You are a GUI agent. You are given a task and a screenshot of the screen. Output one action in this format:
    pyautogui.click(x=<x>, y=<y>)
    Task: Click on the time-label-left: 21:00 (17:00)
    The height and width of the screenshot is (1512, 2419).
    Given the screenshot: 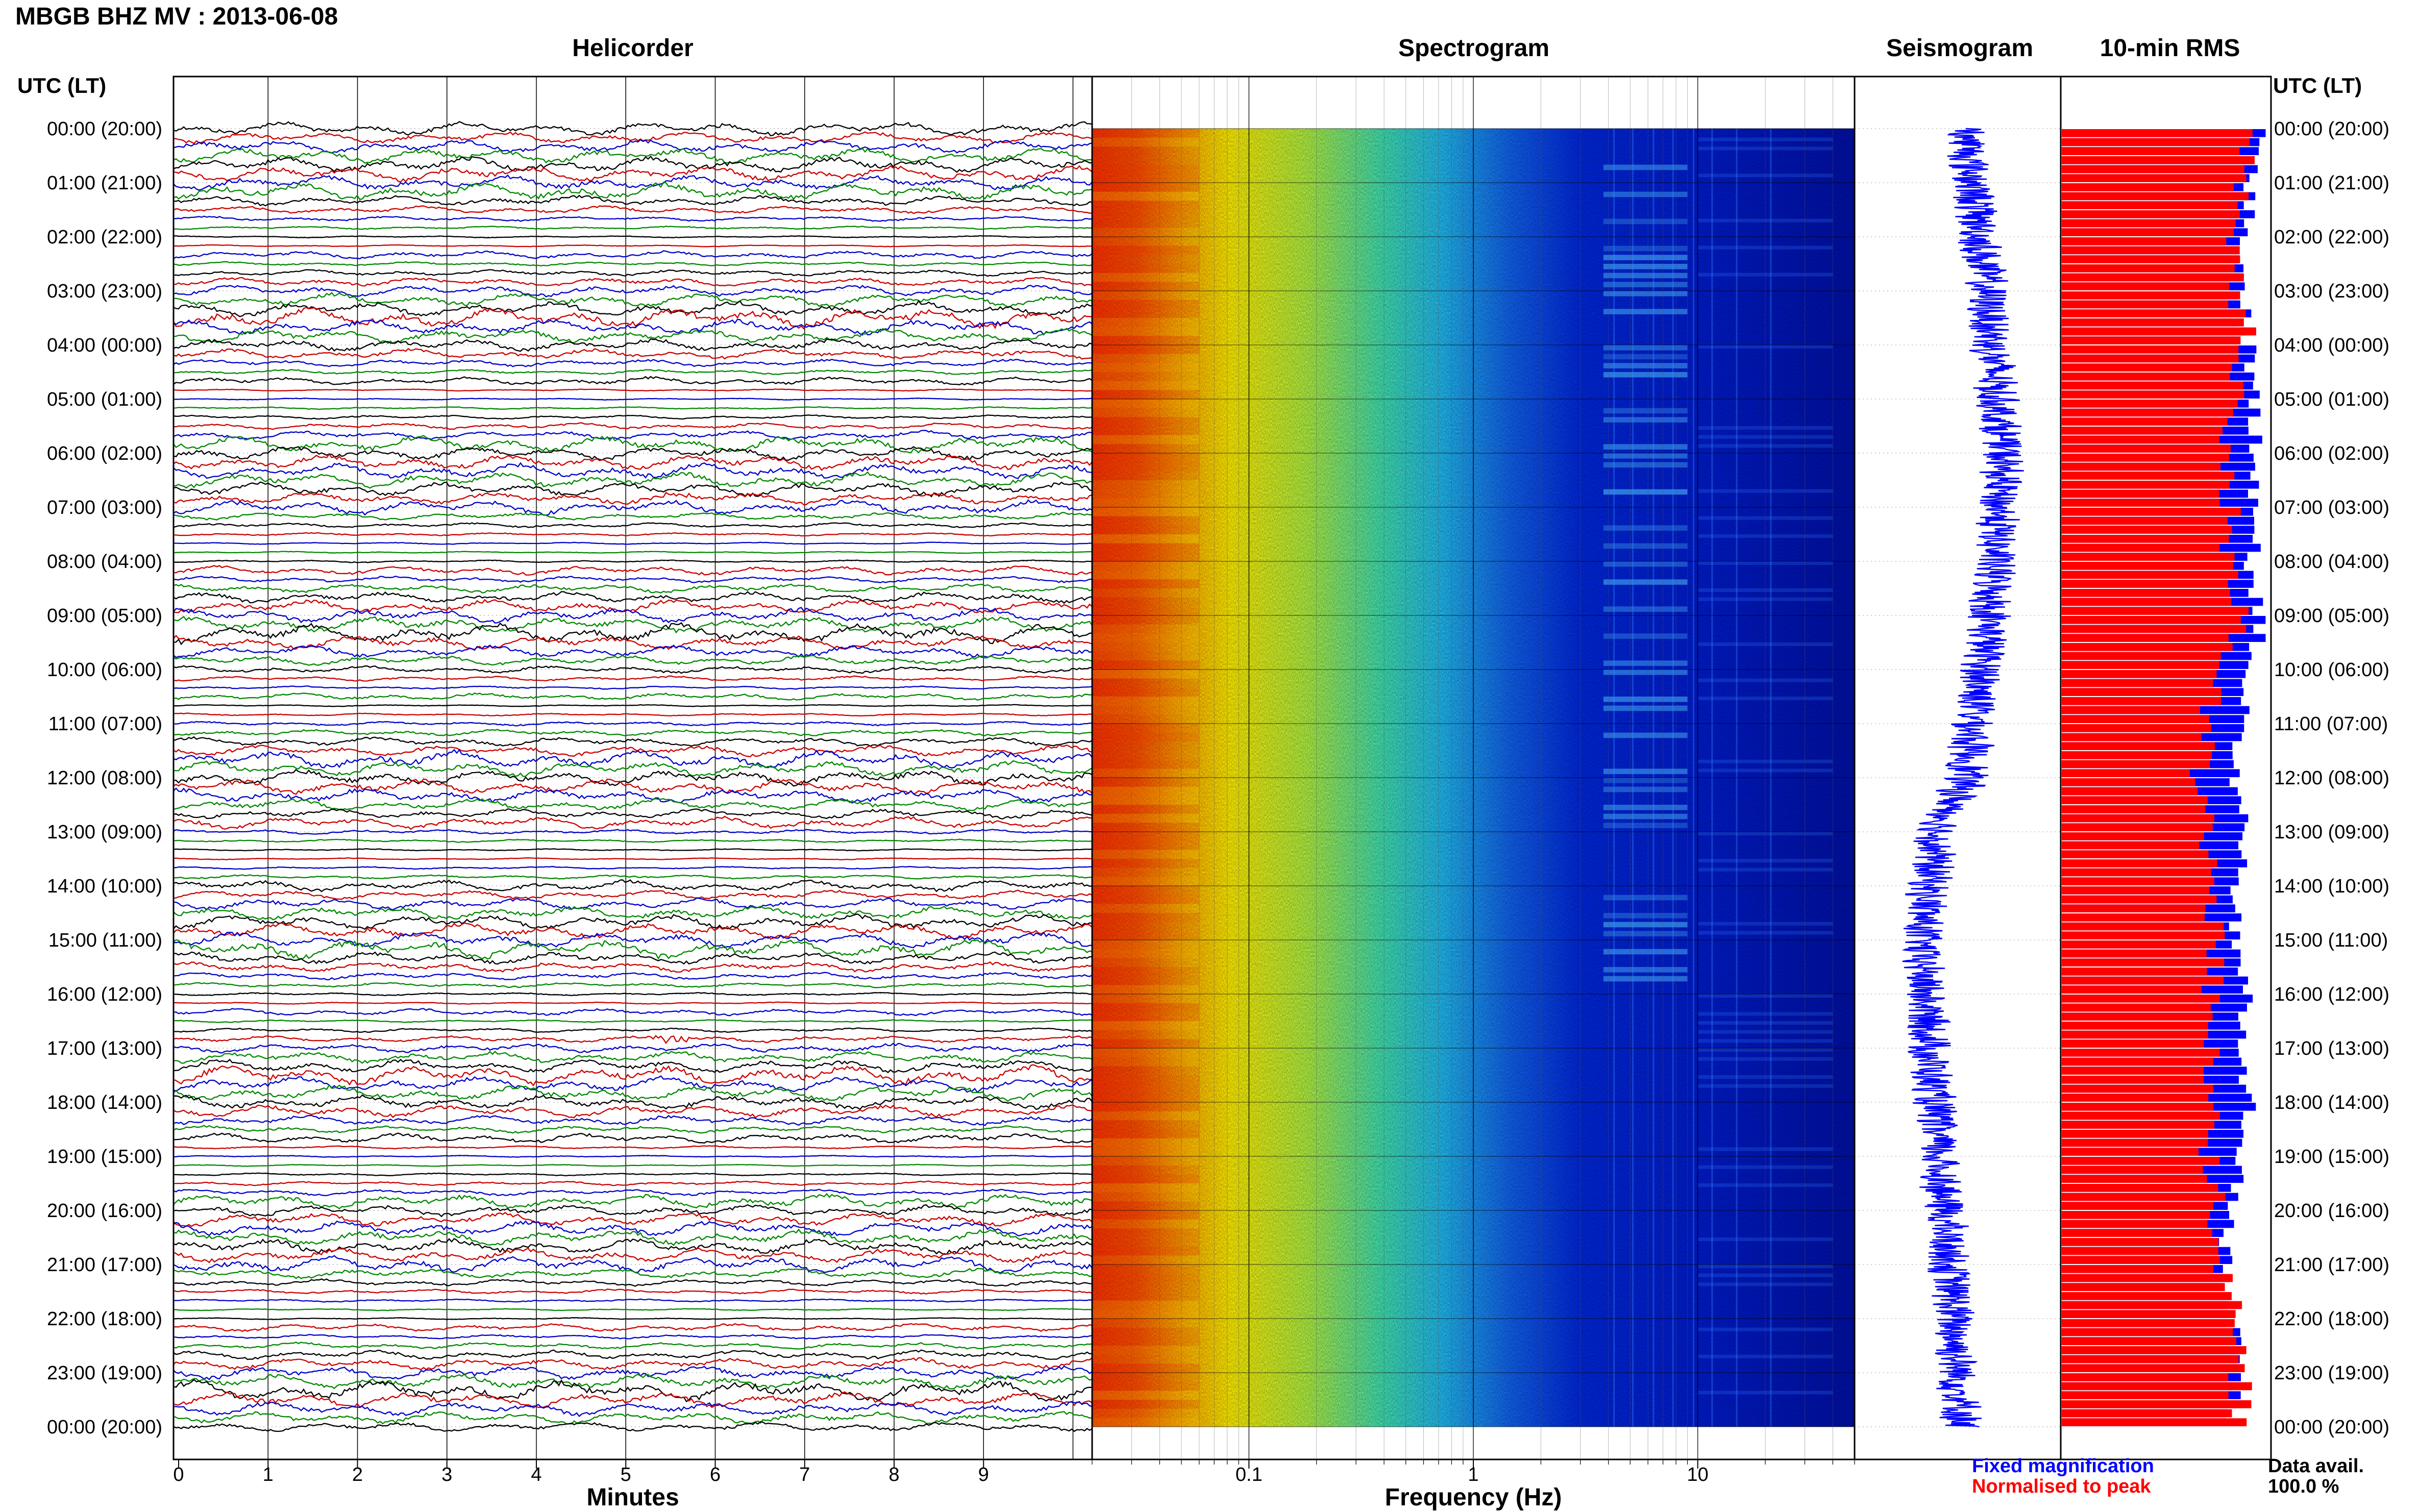 What is the action you would take?
    pyautogui.click(x=104, y=1265)
    